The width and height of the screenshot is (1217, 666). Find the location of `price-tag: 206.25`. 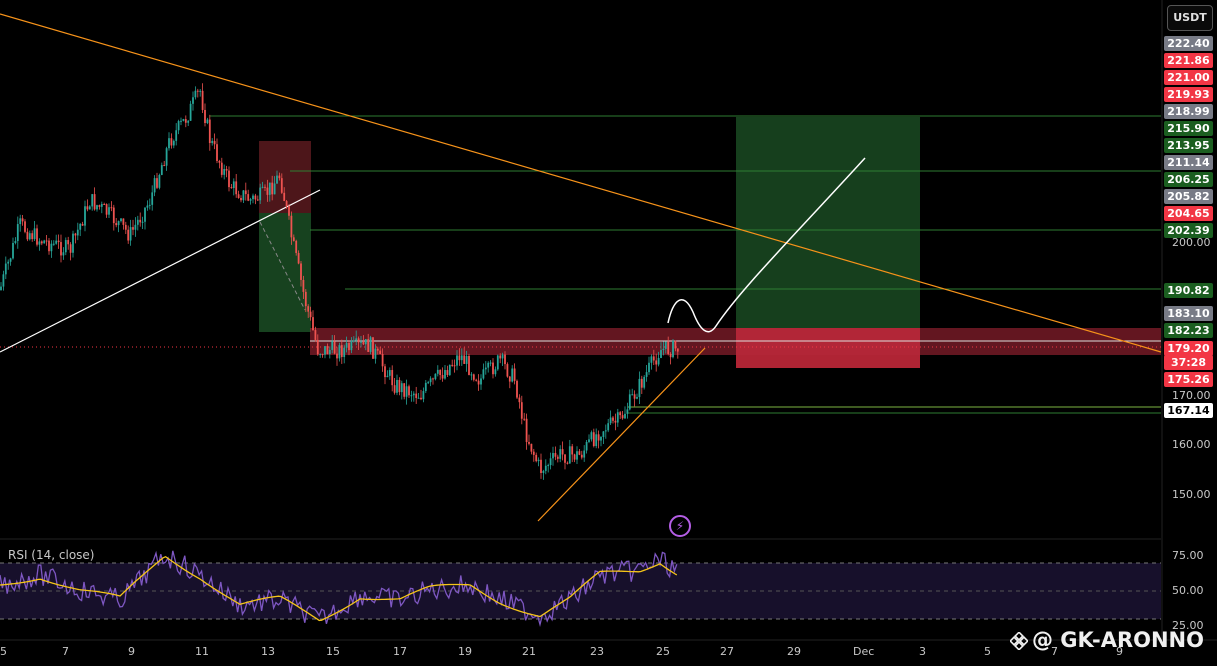

price-tag: 206.25 is located at coordinates (1188, 179).